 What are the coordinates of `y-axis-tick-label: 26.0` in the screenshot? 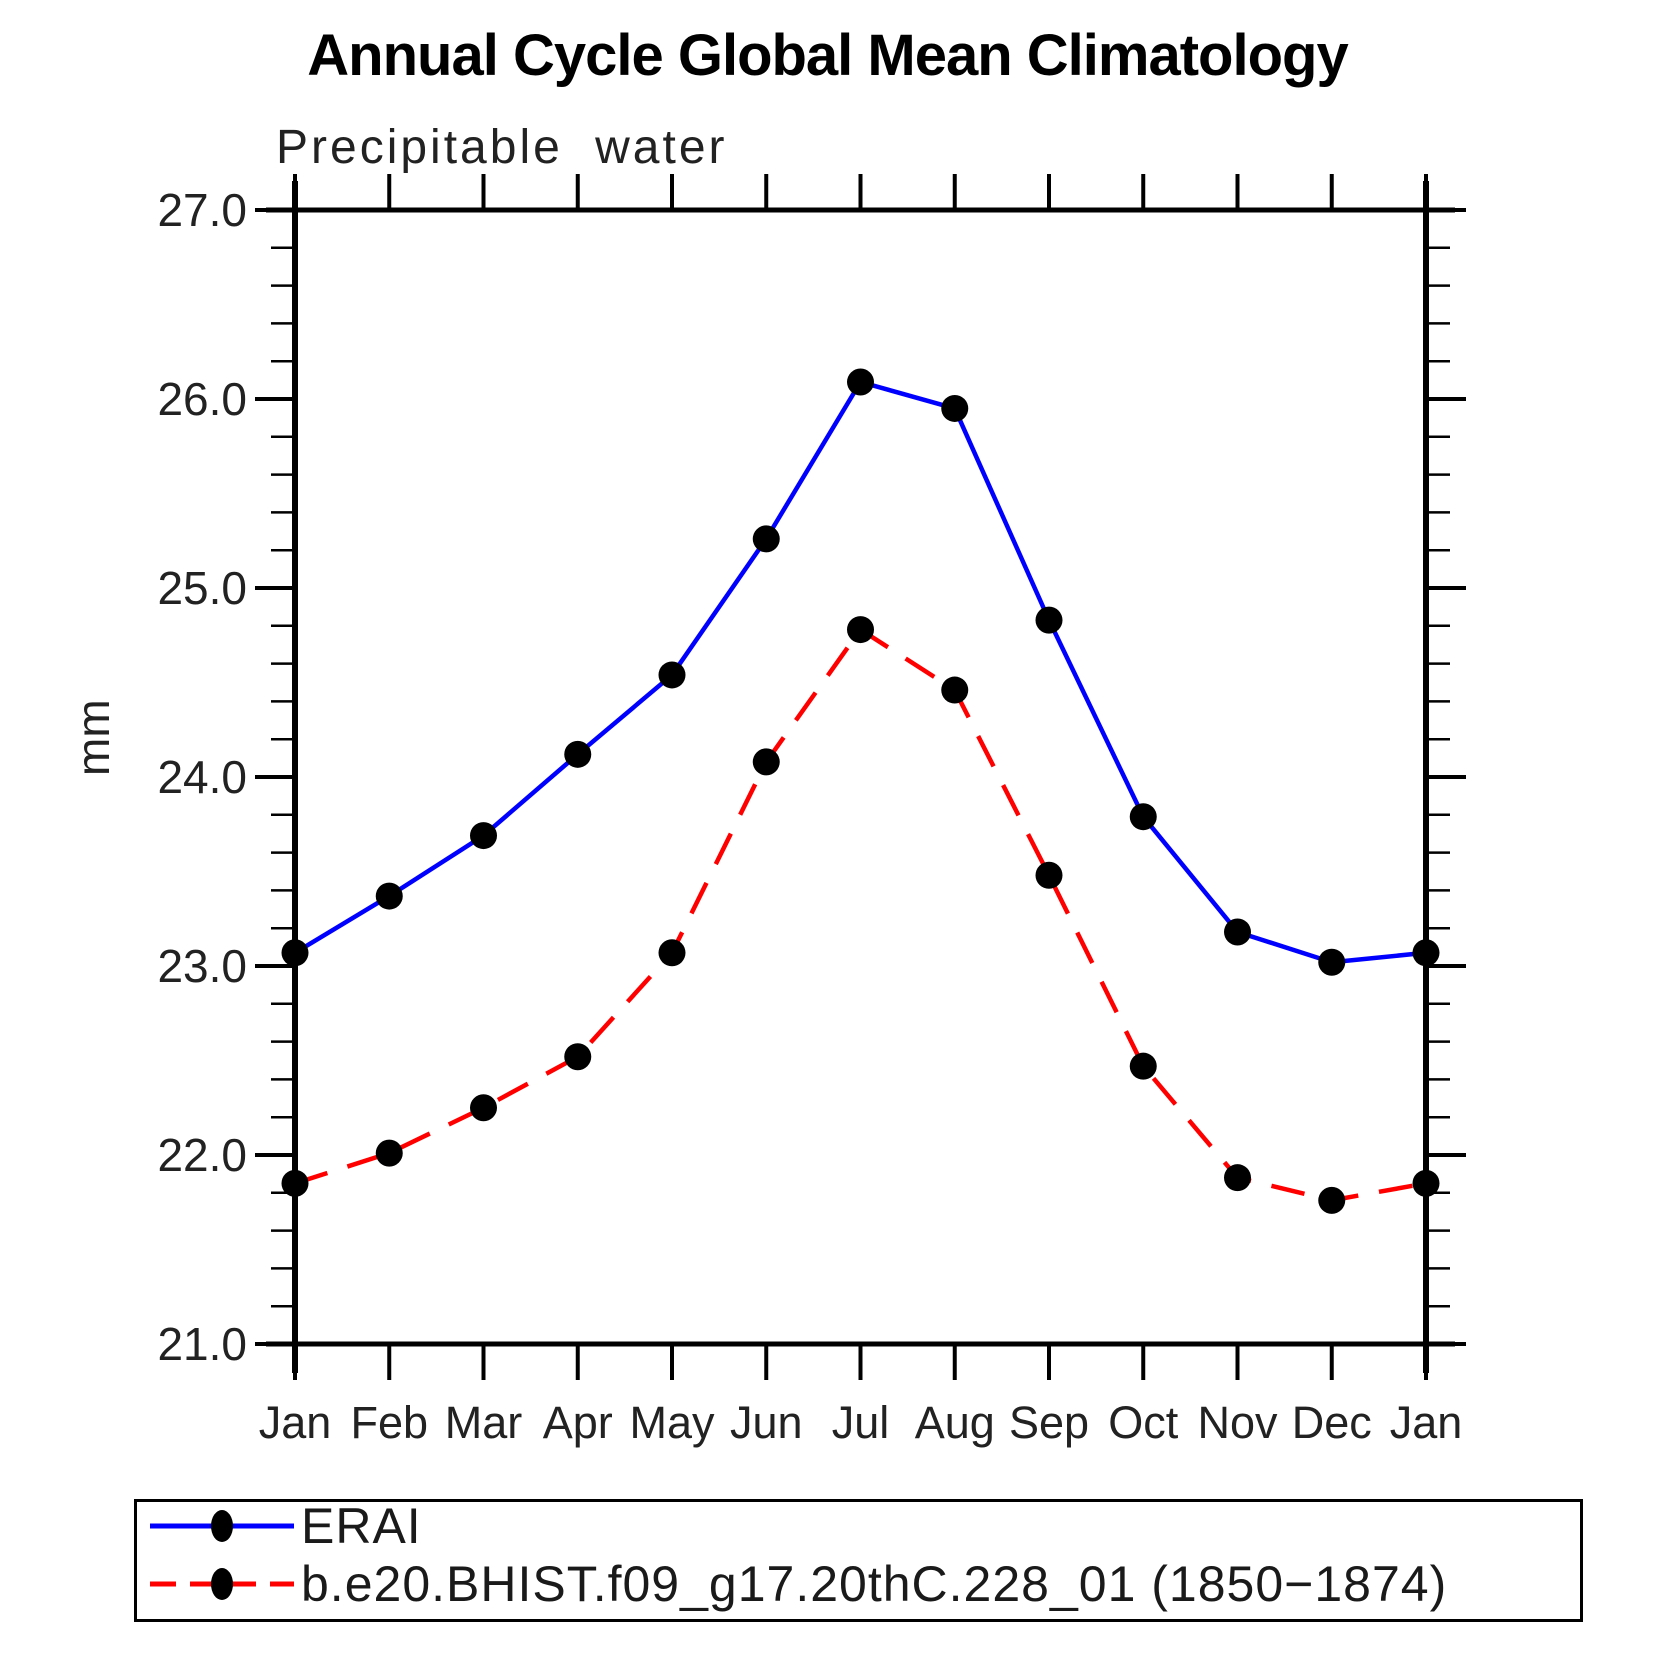 It's located at (202, 399).